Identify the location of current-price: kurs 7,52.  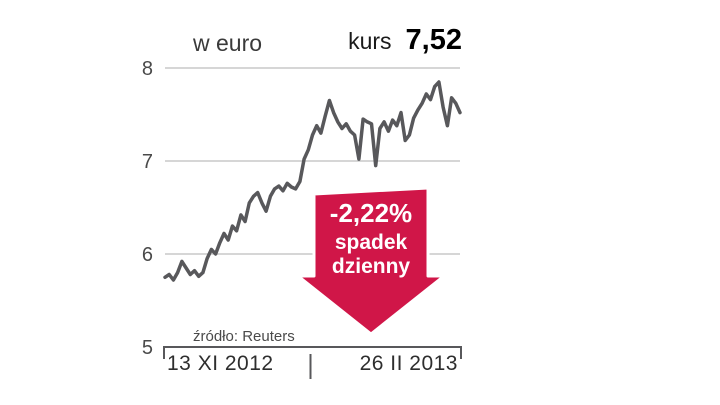
(405, 40).